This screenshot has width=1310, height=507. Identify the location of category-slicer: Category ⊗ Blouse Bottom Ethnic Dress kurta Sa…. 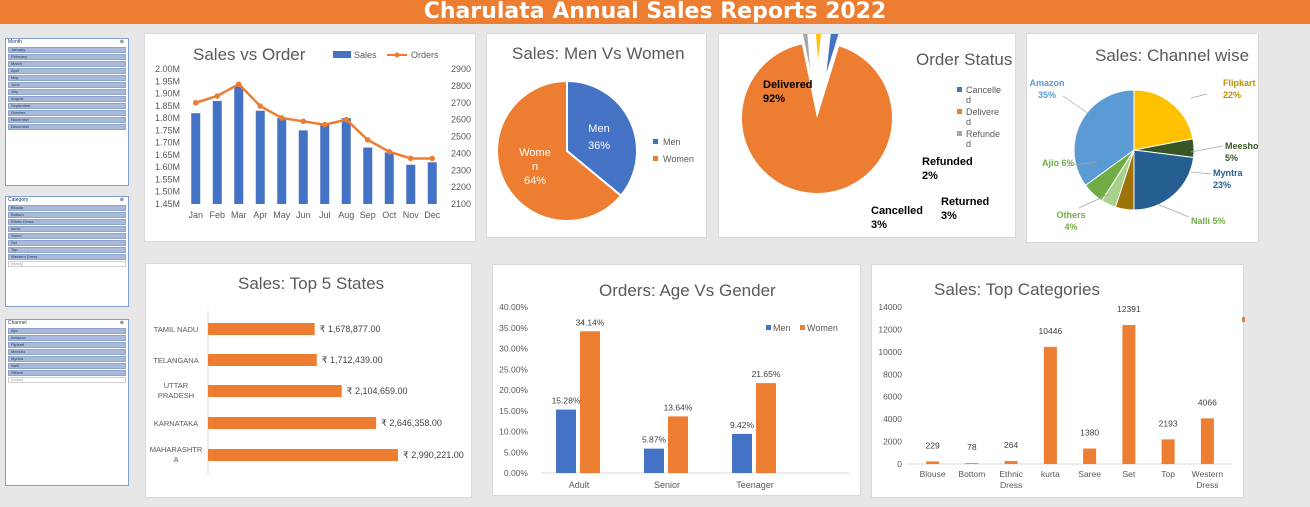
(67, 251).